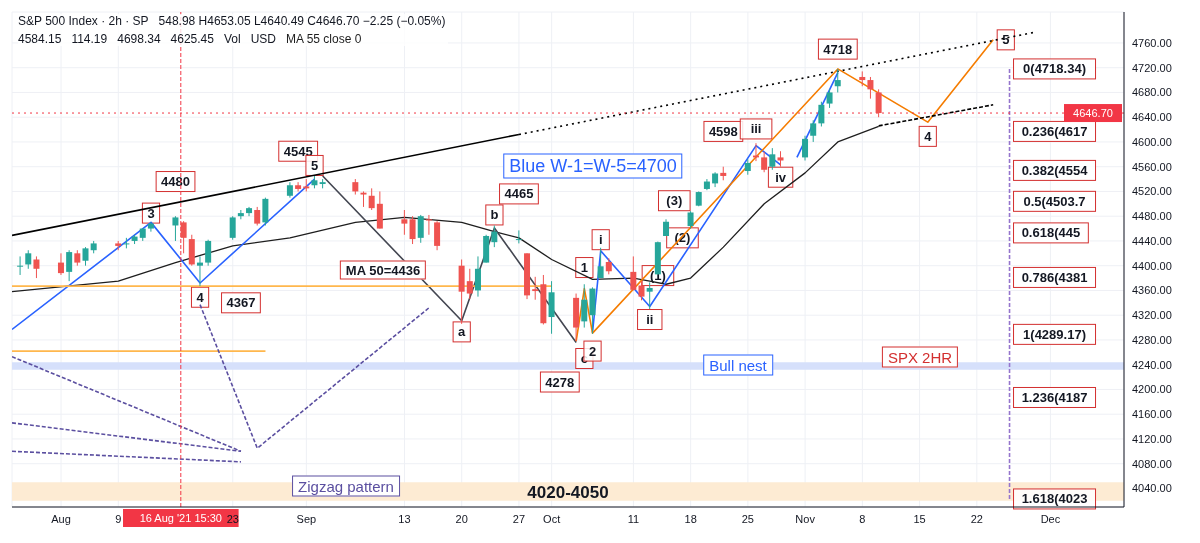  What do you see at coordinates (298, 151) in the screenshot?
I see `annotation: 4545` at bounding box center [298, 151].